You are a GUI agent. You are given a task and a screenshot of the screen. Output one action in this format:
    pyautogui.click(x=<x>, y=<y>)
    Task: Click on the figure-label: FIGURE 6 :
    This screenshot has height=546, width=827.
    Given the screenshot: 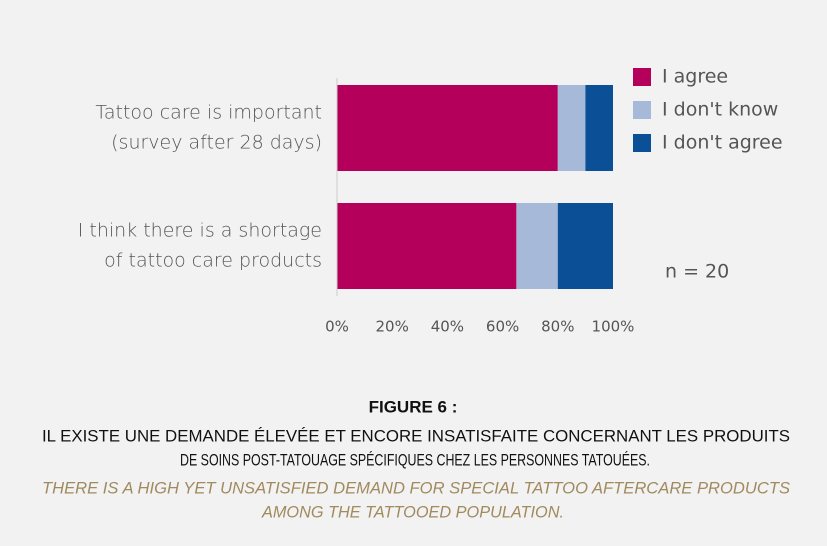 What is the action you would take?
    pyautogui.click(x=413, y=406)
    